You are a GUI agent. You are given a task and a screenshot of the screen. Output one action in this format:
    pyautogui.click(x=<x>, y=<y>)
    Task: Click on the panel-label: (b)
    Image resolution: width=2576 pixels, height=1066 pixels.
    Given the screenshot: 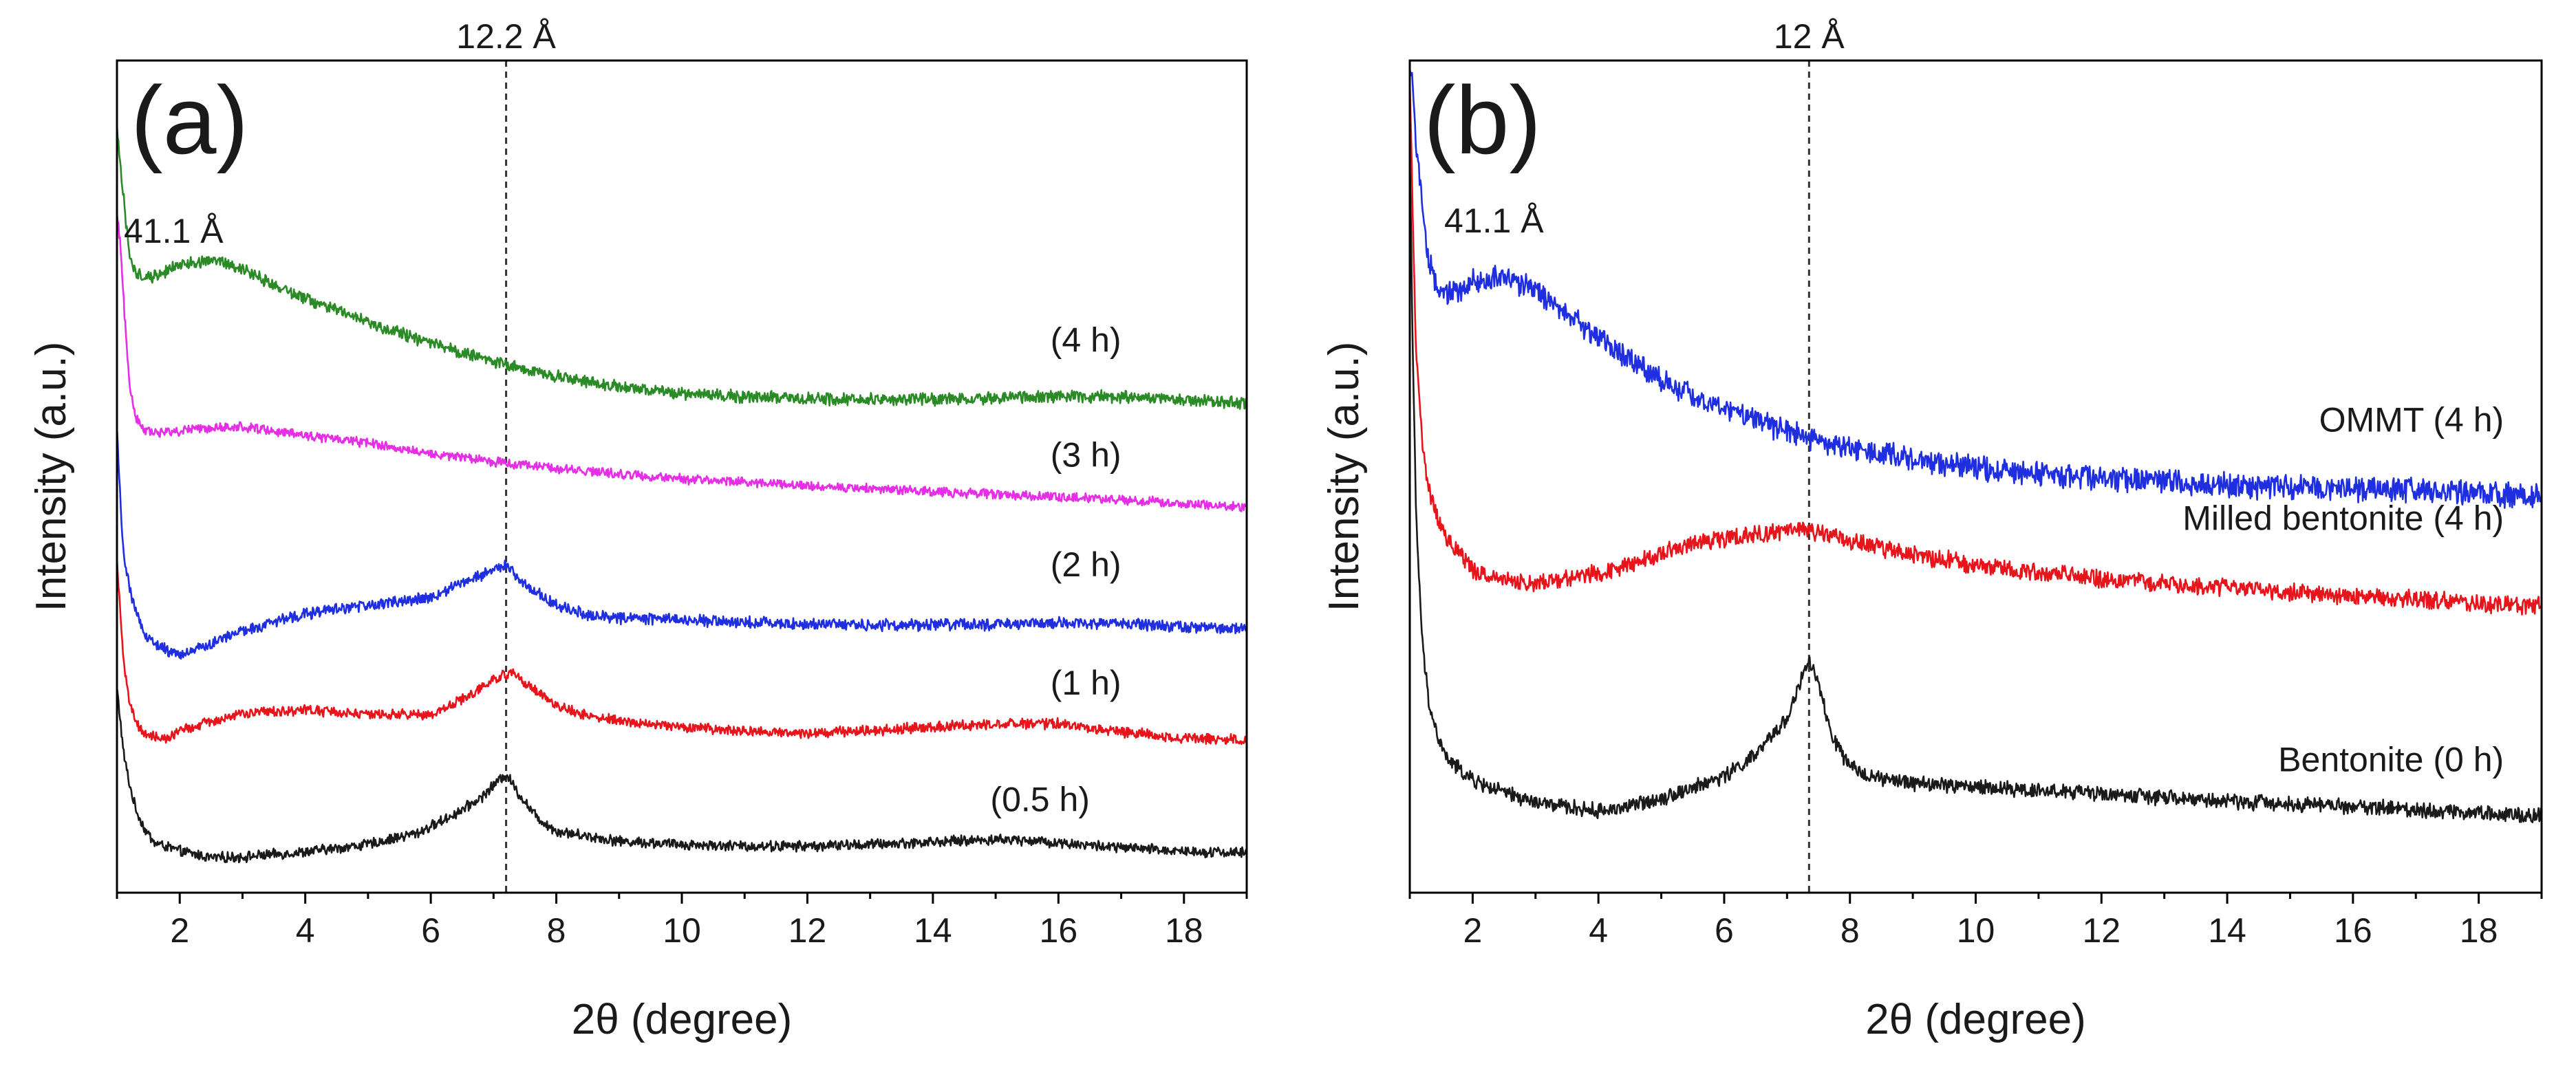 What is the action you would take?
    pyautogui.click(x=1483, y=120)
    